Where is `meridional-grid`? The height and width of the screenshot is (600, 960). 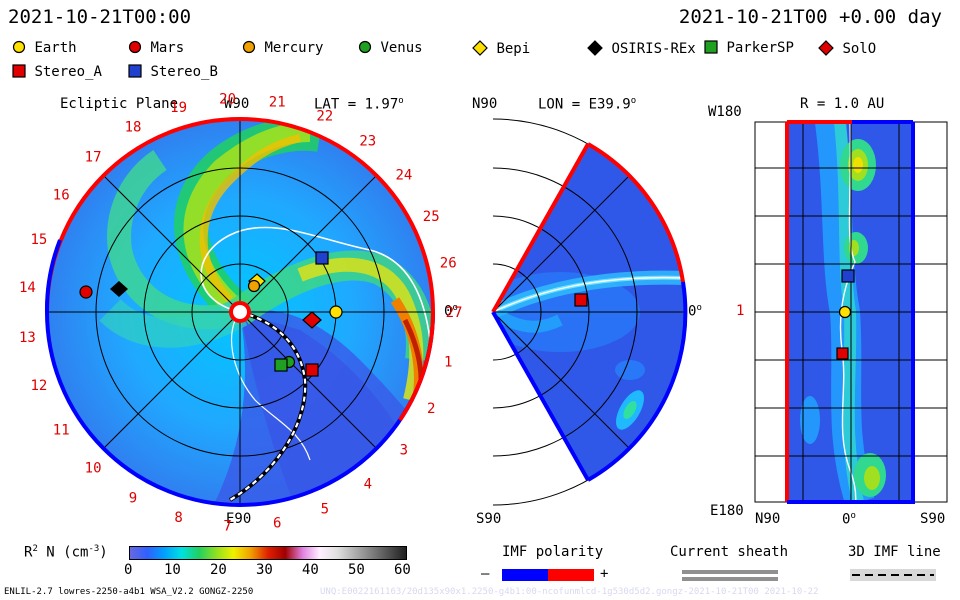 meridional-grid is located at coordinates (589, 312).